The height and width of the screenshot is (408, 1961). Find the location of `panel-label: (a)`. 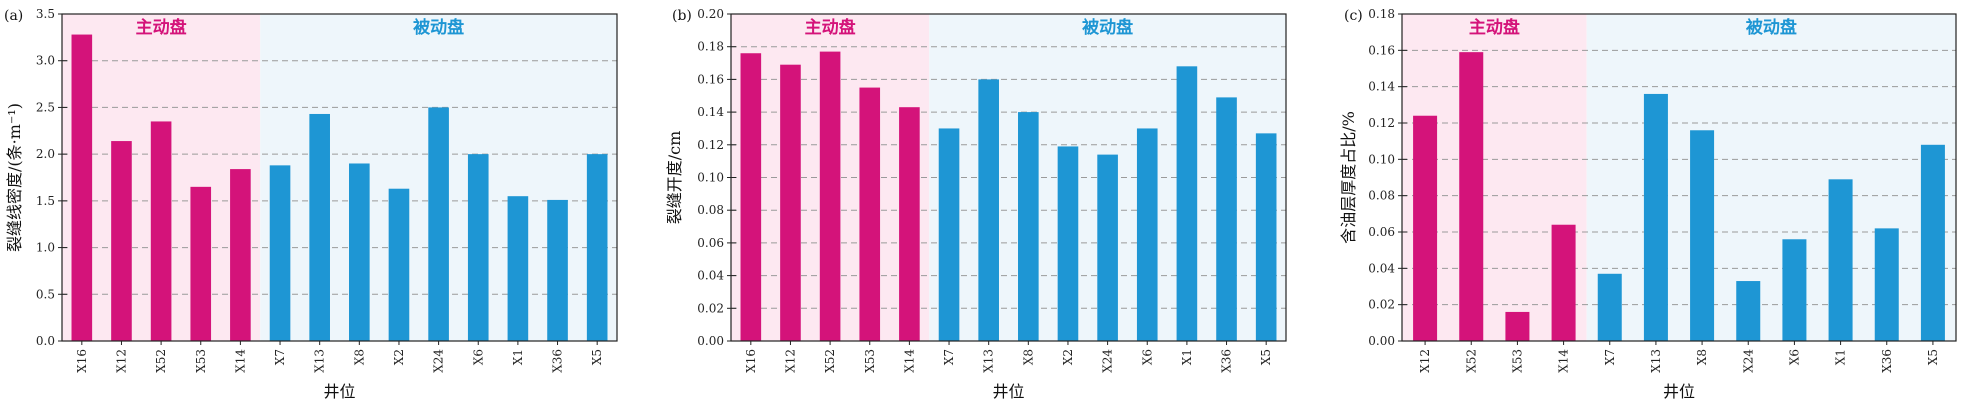

panel-label: (a) is located at coordinates (13, 16).